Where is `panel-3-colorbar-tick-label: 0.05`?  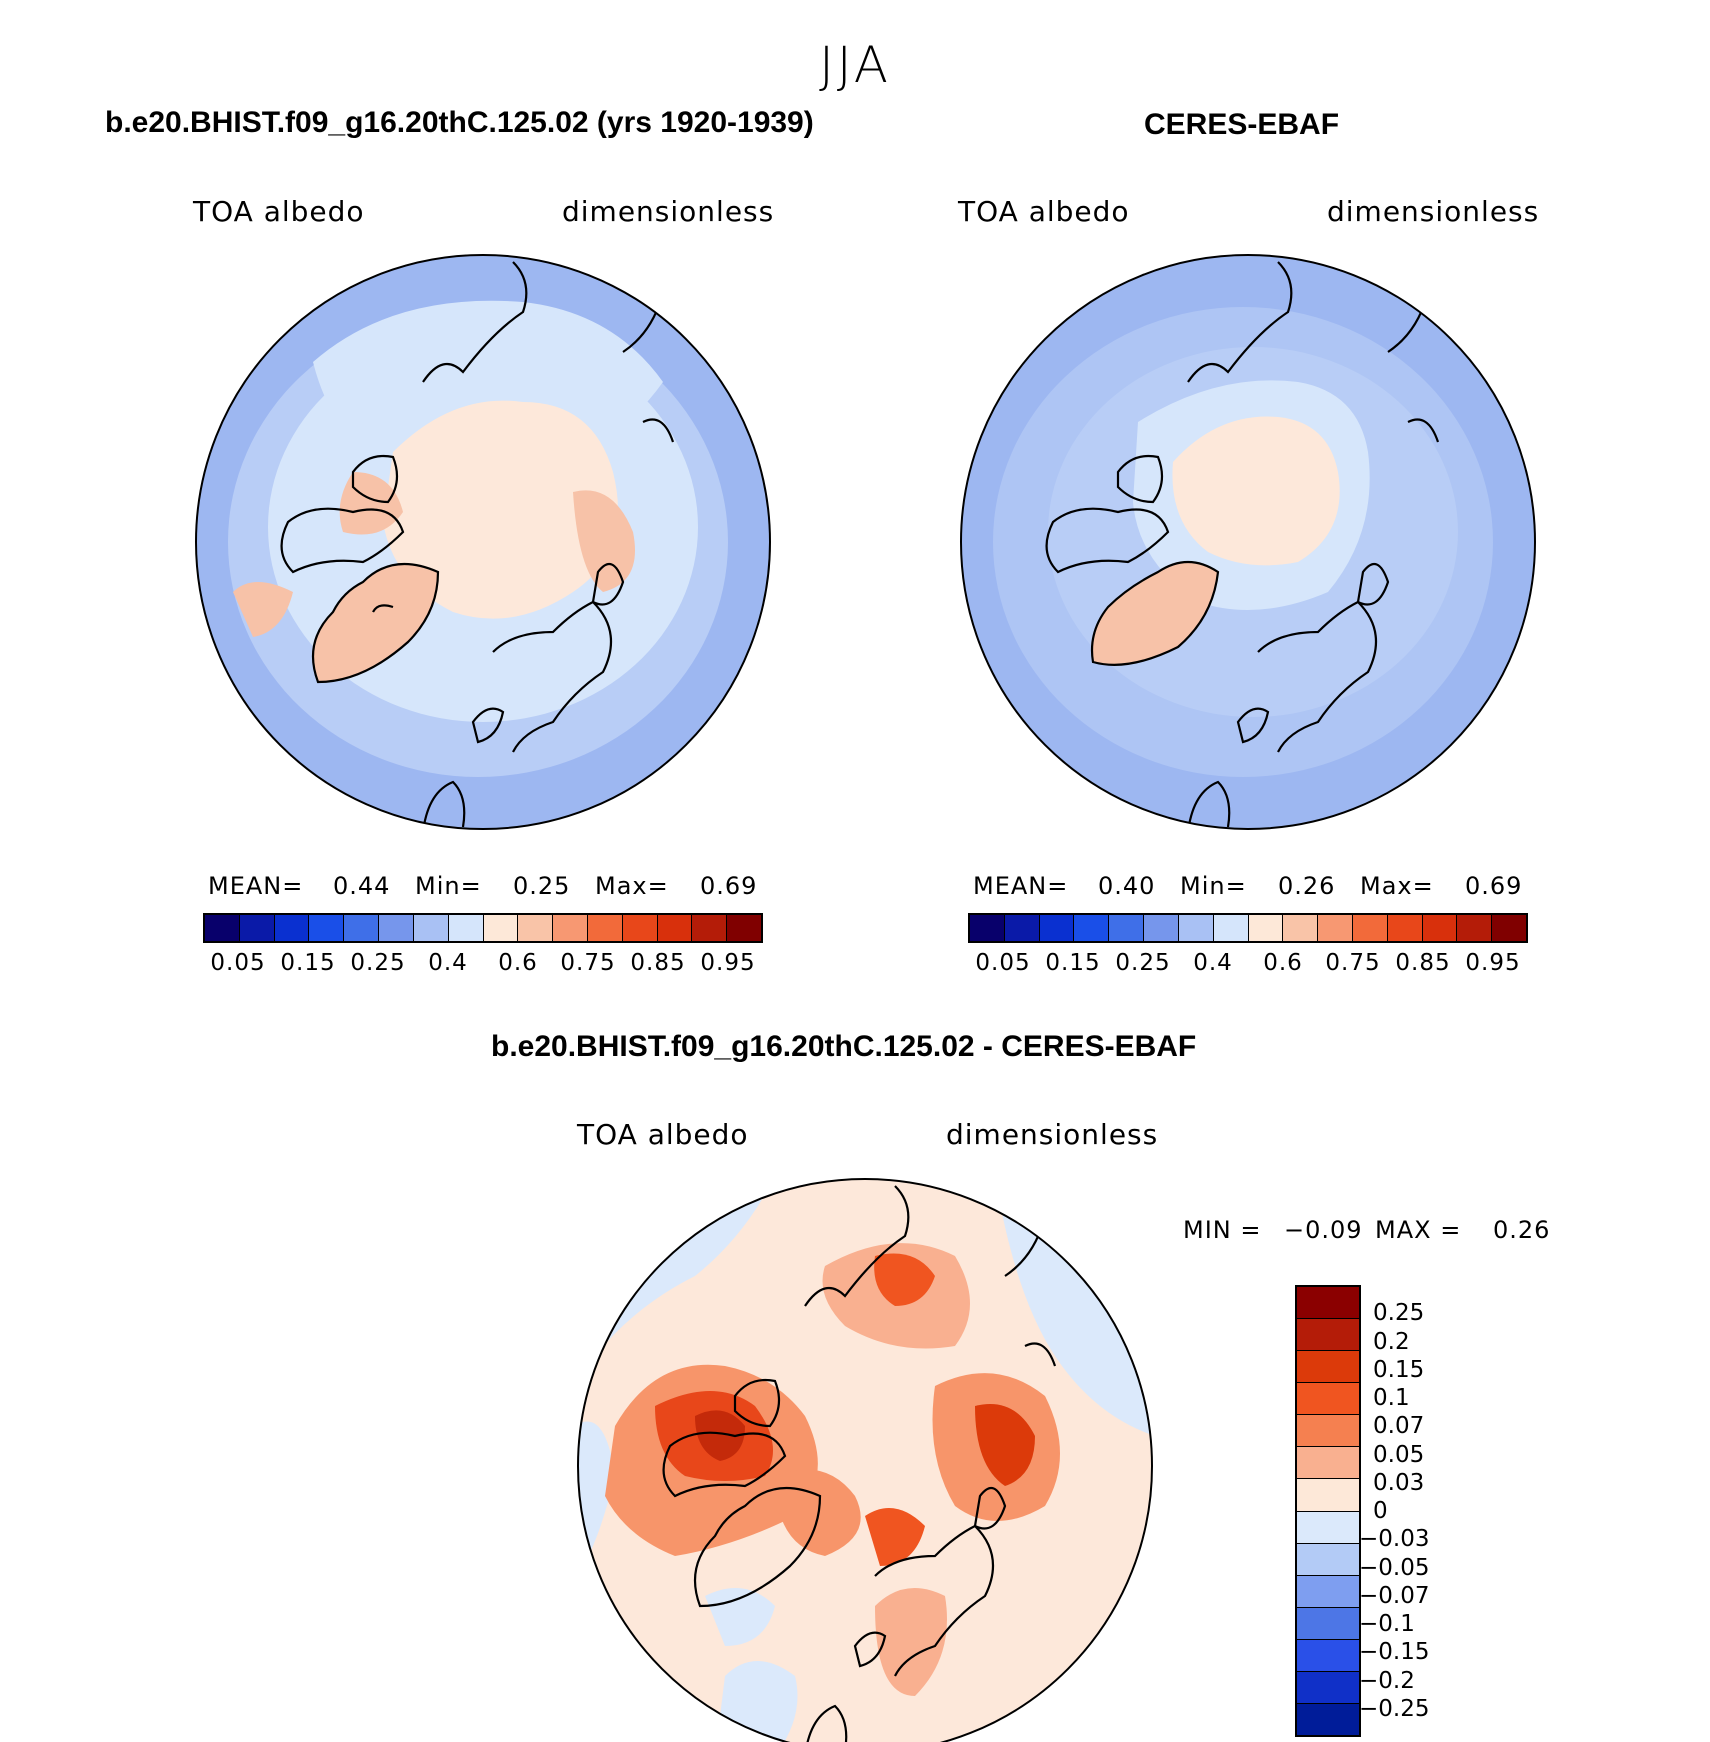 panel-3-colorbar-tick-label: 0.05 is located at coordinates (1399, 1454).